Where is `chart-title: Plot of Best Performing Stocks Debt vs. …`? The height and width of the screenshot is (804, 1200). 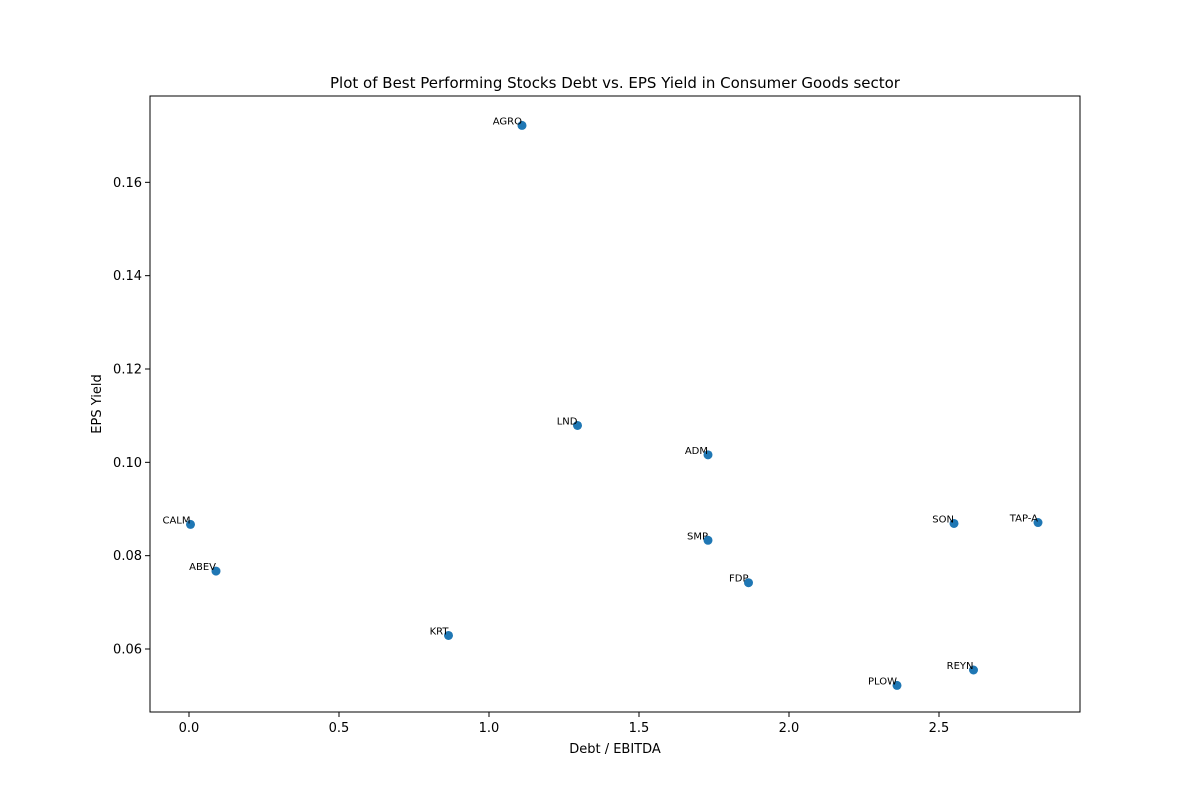
chart-title: Plot of Best Performing Stocks Debt vs. … is located at coordinates (615, 83).